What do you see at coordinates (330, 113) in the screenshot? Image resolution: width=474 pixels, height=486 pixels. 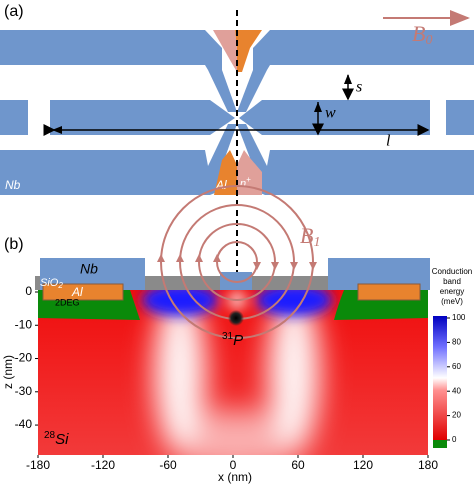 I see `w-label: w` at bounding box center [330, 113].